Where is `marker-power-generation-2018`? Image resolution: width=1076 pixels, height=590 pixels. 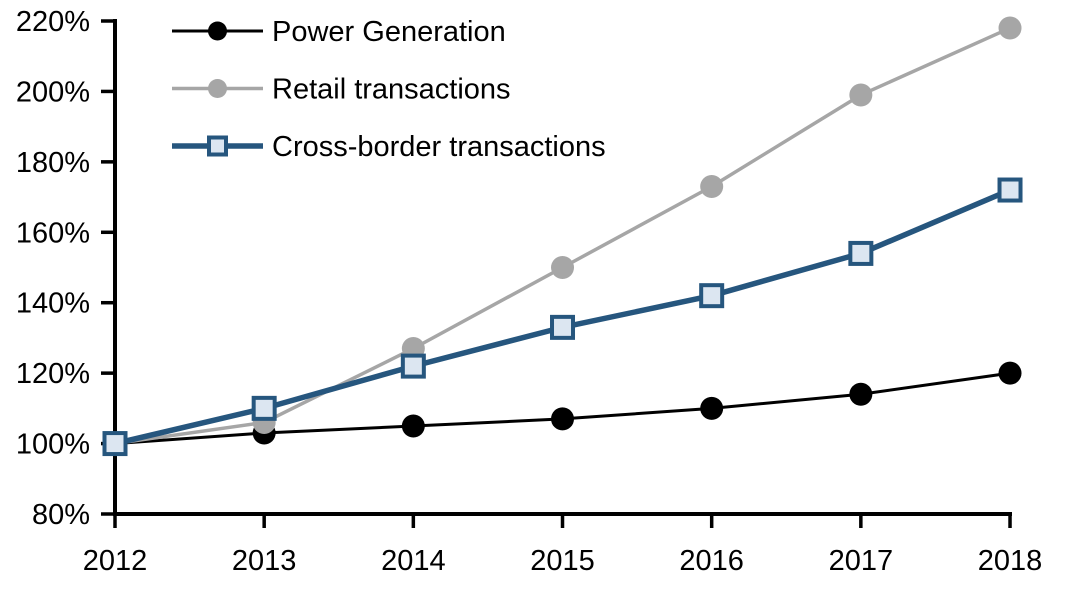 marker-power-generation-2018 is located at coordinates (1010, 373).